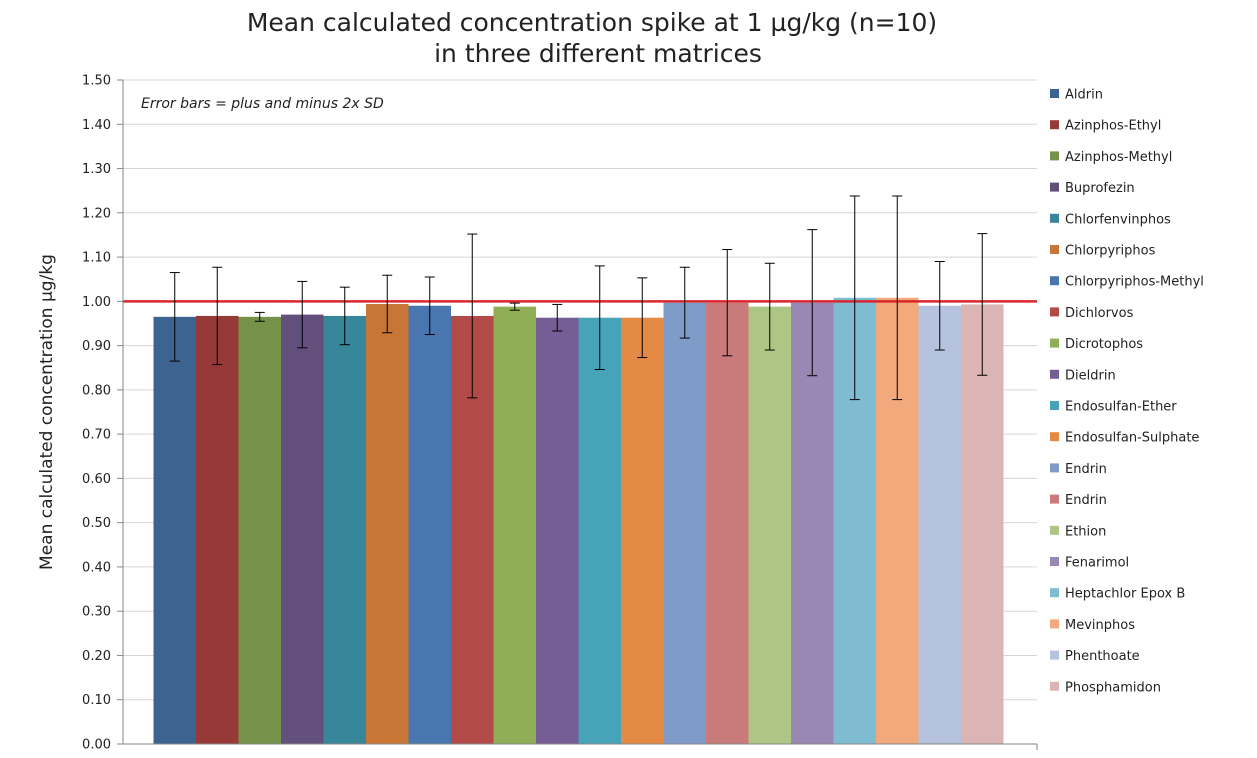  What do you see at coordinates (1110, 251) in the screenshot?
I see `legend-label-5: Chlorpyriphos` at bounding box center [1110, 251].